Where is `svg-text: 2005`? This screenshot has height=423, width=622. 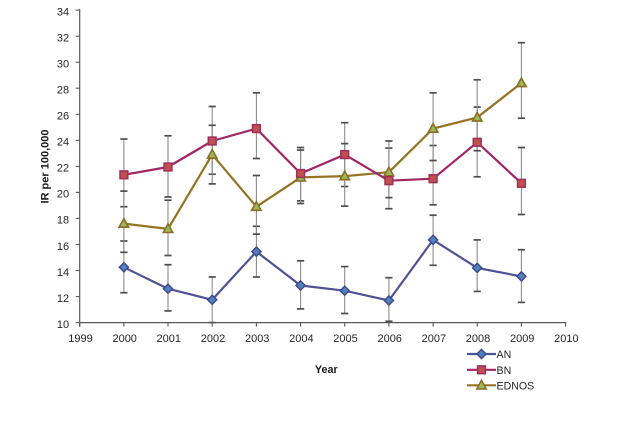 svg-text: 2005 is located at coordinates (345, 339).